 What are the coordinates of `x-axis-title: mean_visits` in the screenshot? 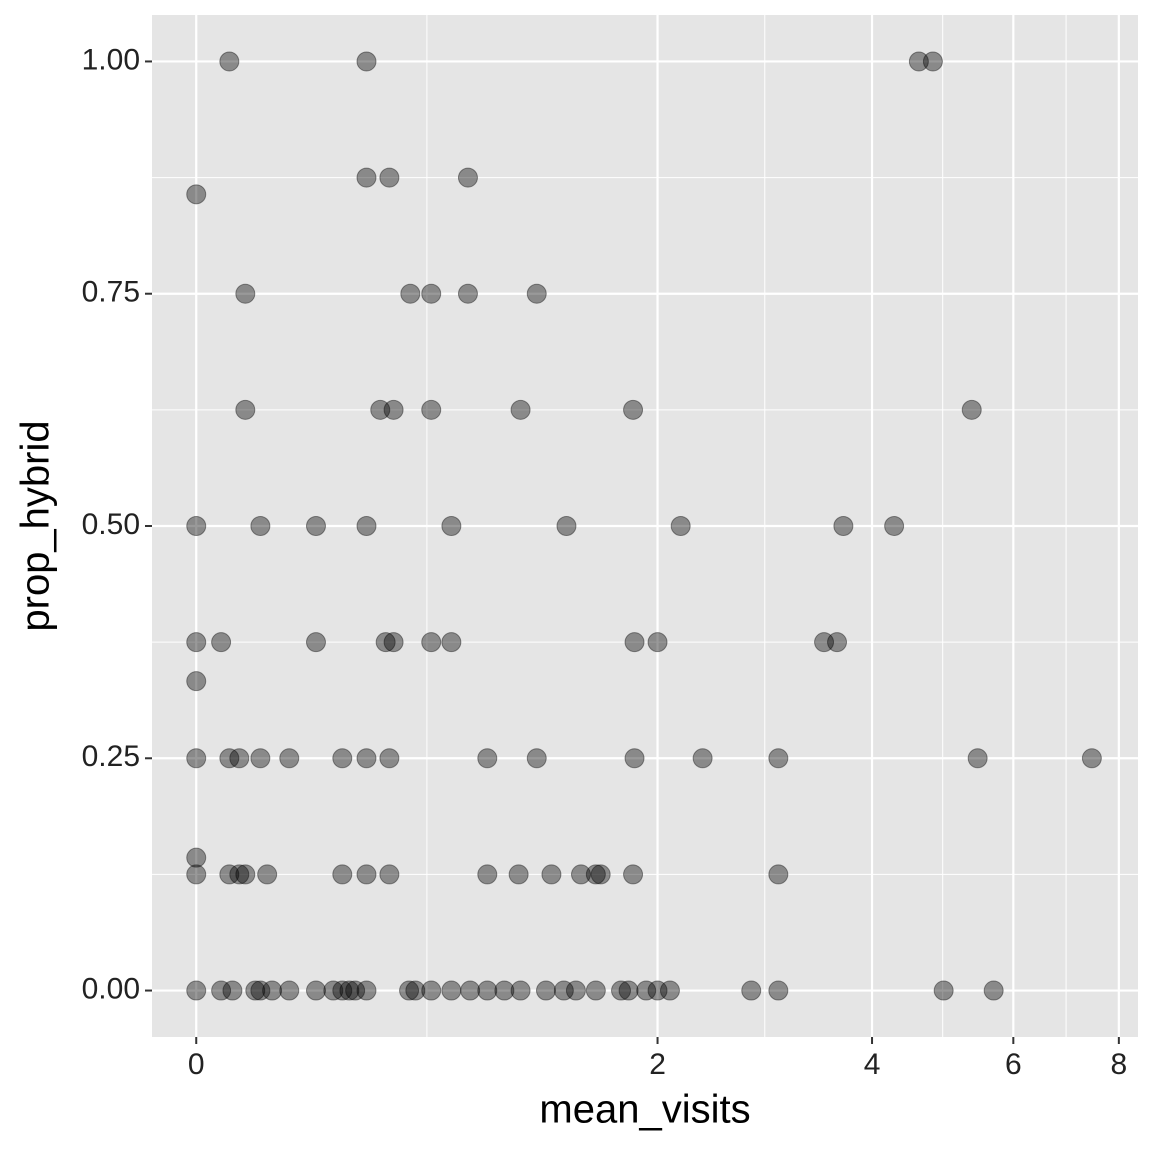 It's located at (644, 1110).